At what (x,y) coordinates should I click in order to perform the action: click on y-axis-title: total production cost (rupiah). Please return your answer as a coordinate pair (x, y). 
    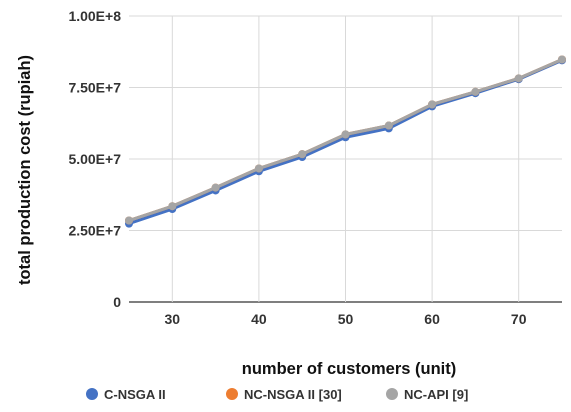
    Looking at the image, I should click on (25, 170).